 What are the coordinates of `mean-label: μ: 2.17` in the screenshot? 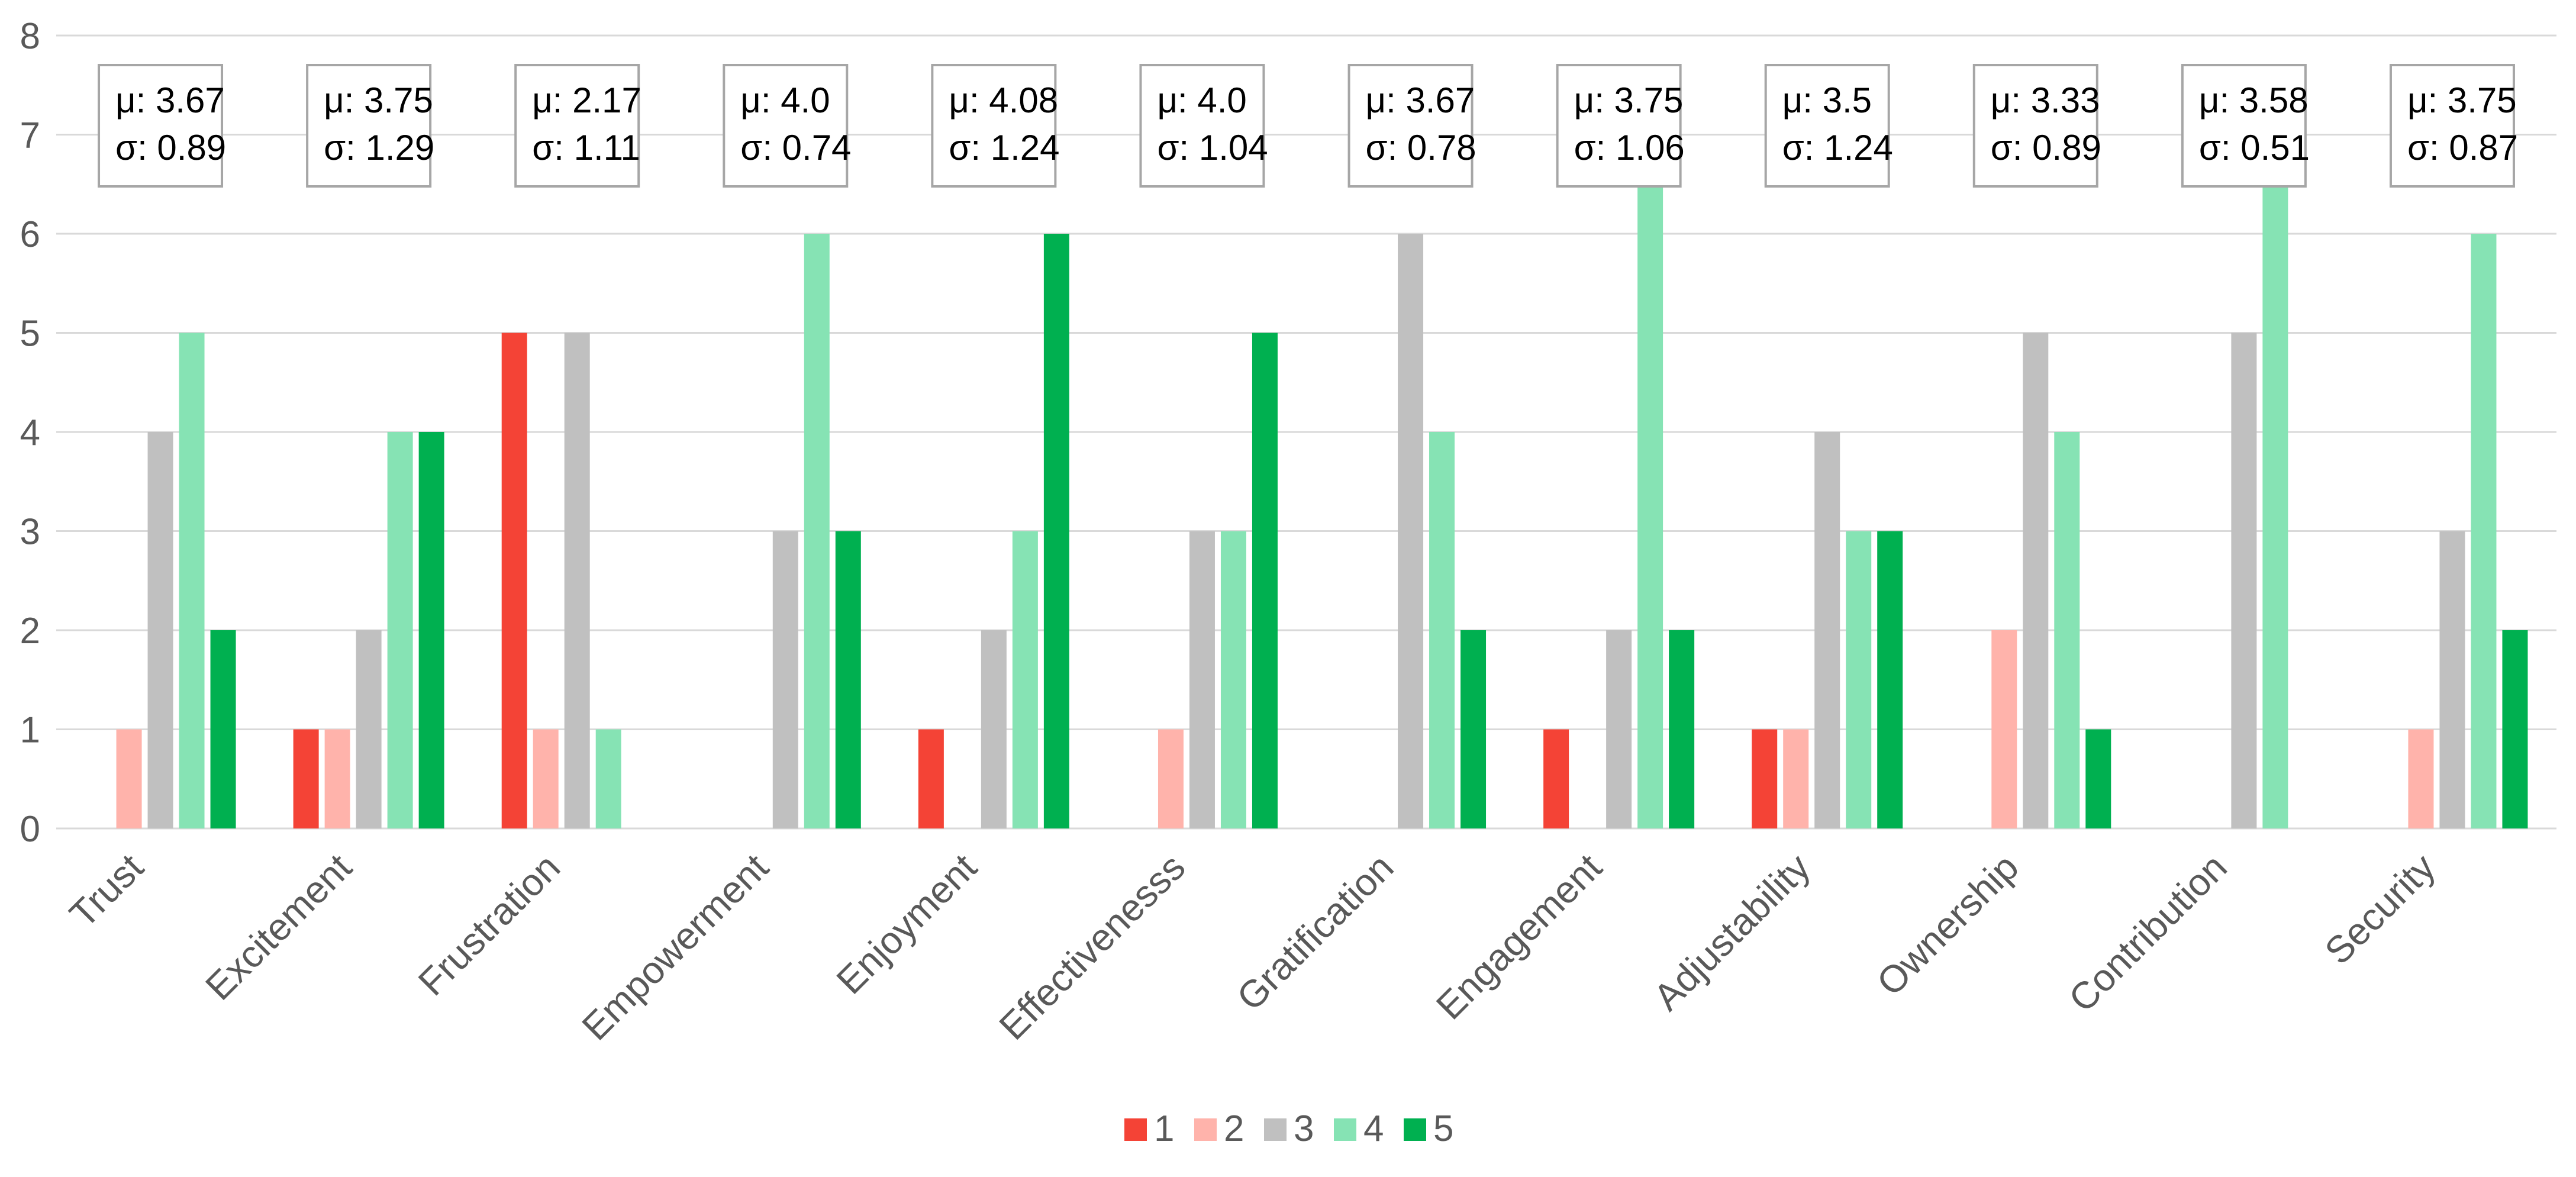 It's located at (586, 100).